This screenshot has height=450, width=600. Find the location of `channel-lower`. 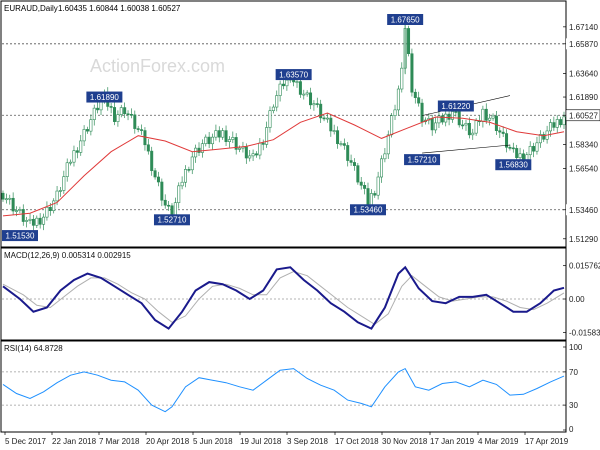

channel-lower is located at coordinates (466, 149).